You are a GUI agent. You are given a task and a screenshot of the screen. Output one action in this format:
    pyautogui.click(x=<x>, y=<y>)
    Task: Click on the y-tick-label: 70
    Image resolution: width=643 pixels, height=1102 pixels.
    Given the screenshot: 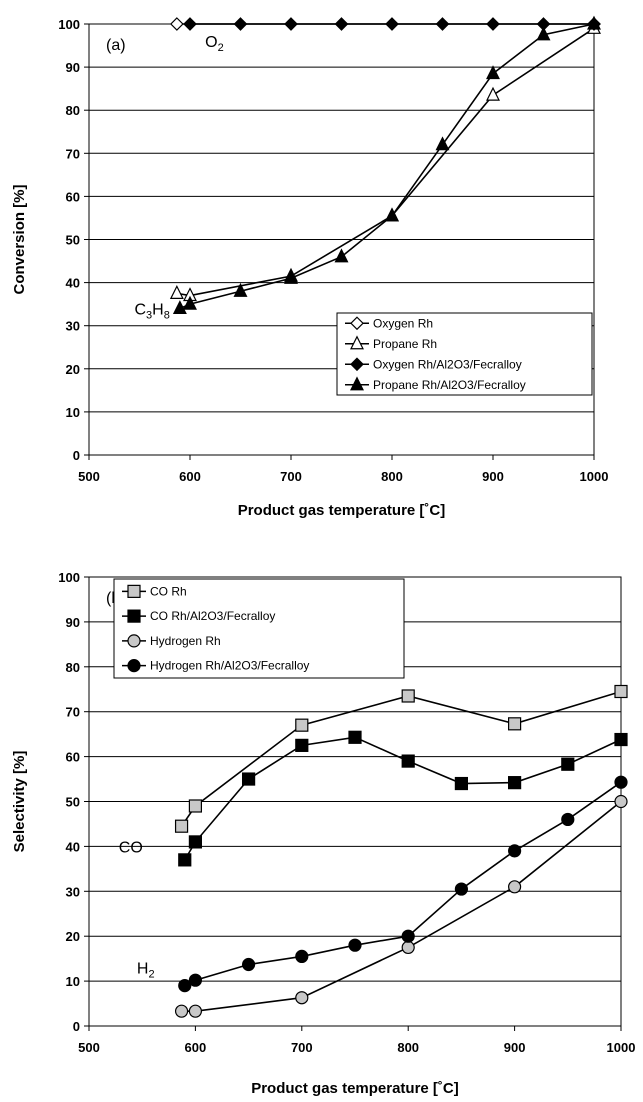 What is the action you would take?
    pyautogui.click(x=73, y=712)
    